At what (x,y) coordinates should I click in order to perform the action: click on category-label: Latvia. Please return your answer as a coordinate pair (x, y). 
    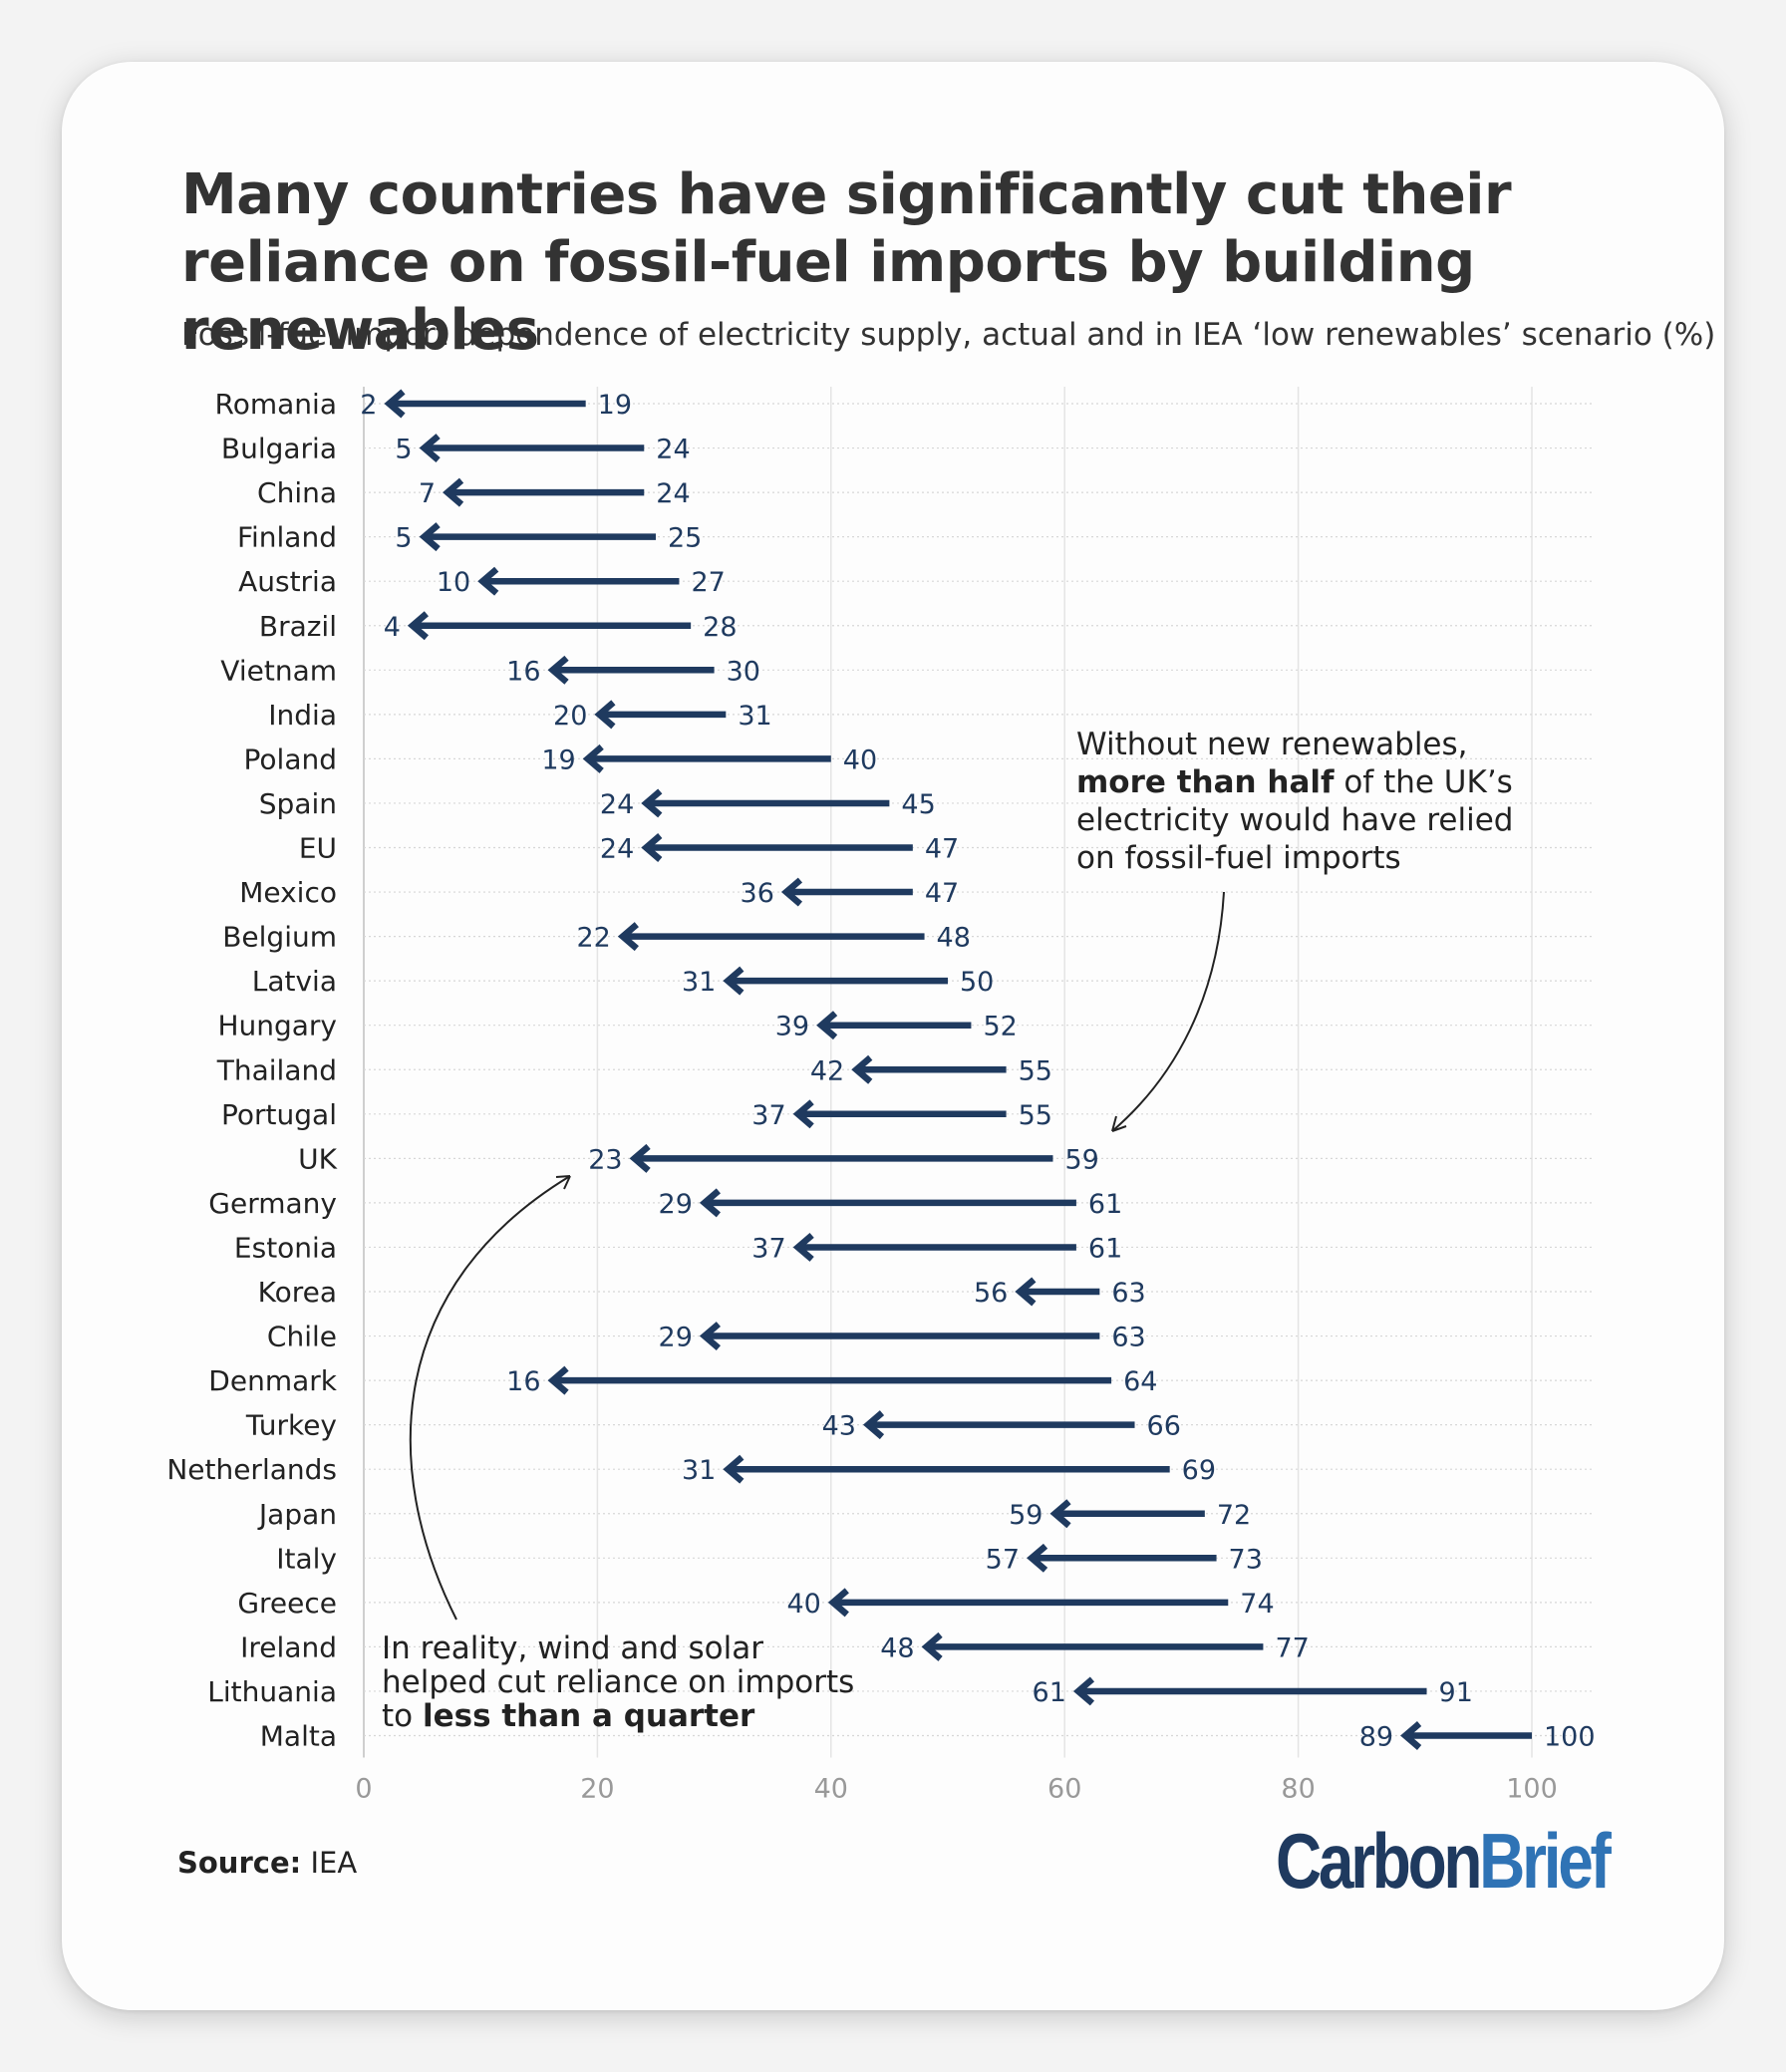
    Looking at the image, I should click on (294, 981).